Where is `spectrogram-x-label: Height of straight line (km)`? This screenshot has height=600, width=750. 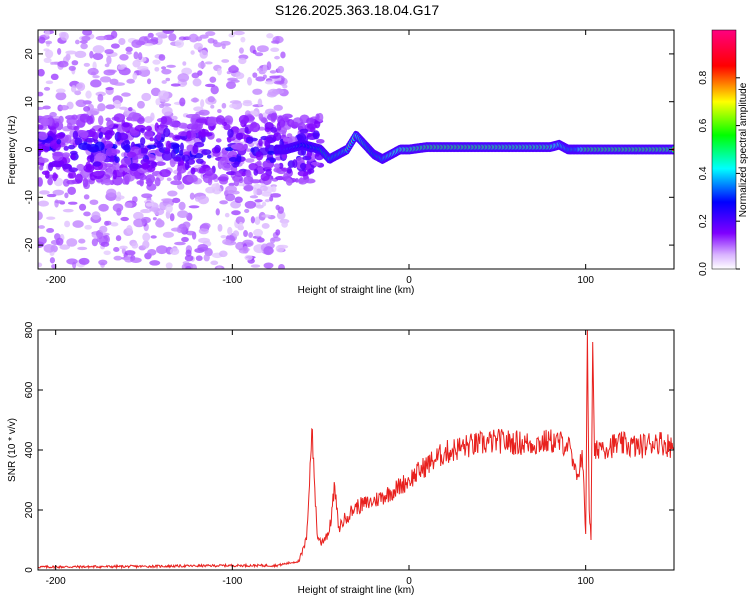 spectrogram-x-label: Height of straight line (km) is located at coordinates (356, 290).